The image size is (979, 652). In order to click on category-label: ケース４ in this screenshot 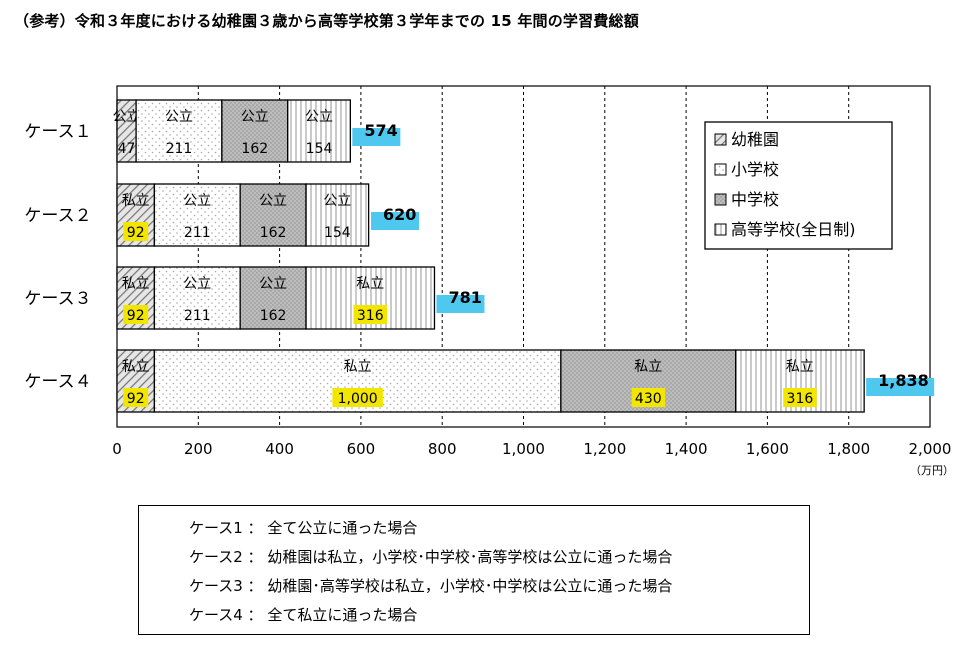, I will do `click(57, 382)`.